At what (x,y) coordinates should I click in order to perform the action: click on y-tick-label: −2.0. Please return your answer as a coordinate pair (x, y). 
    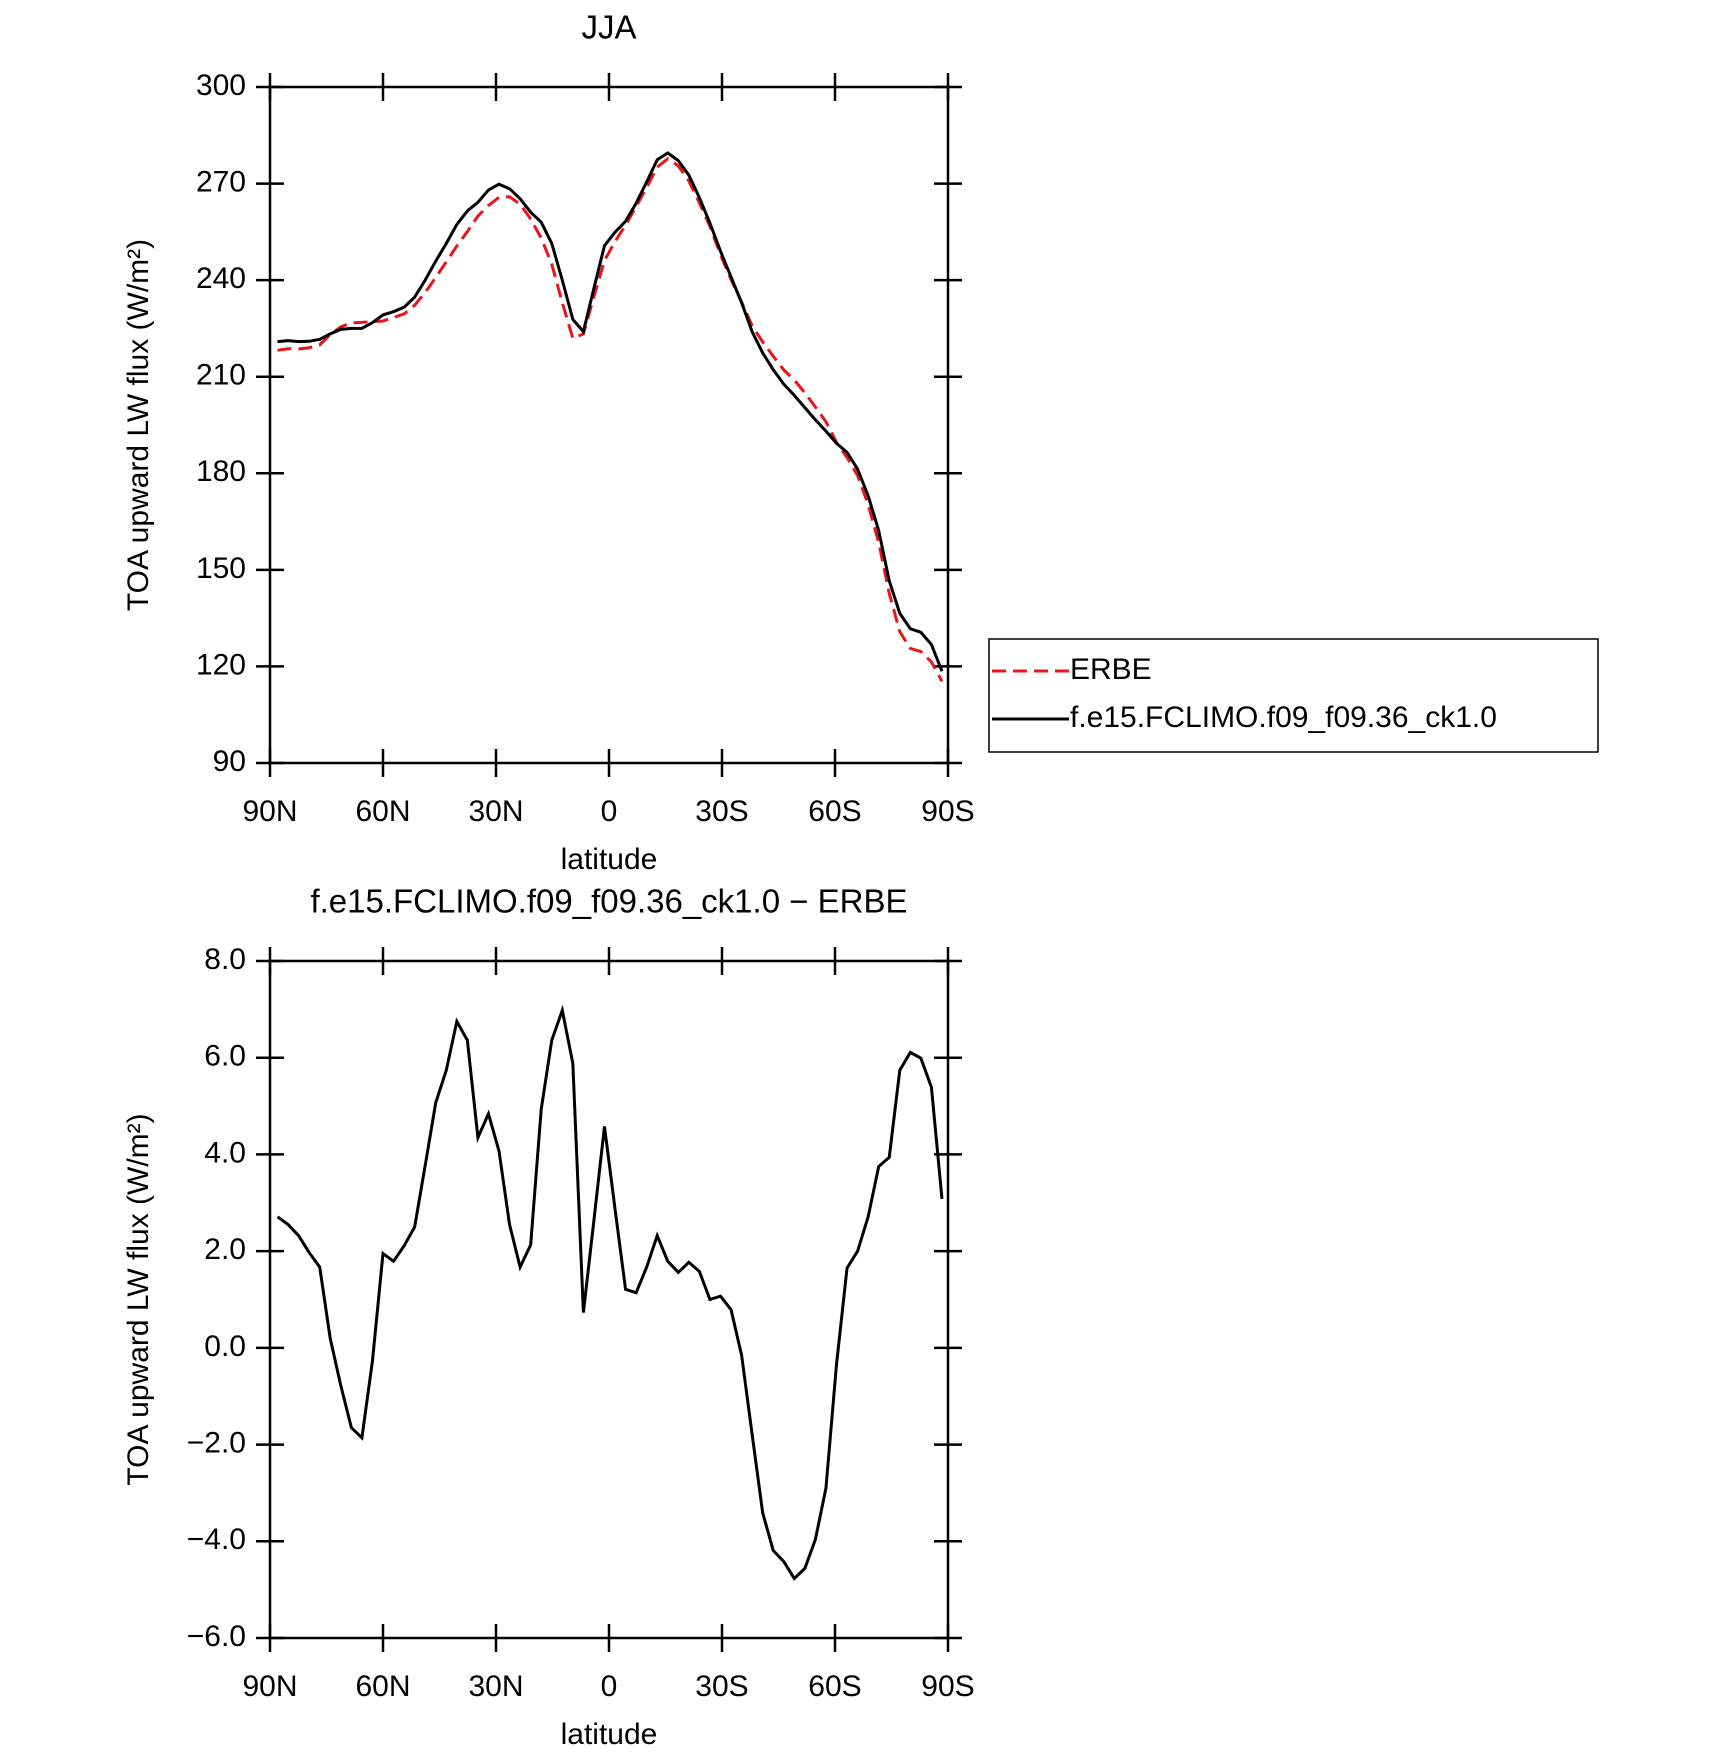
    Looking at the image, I should click on (216, 1442).